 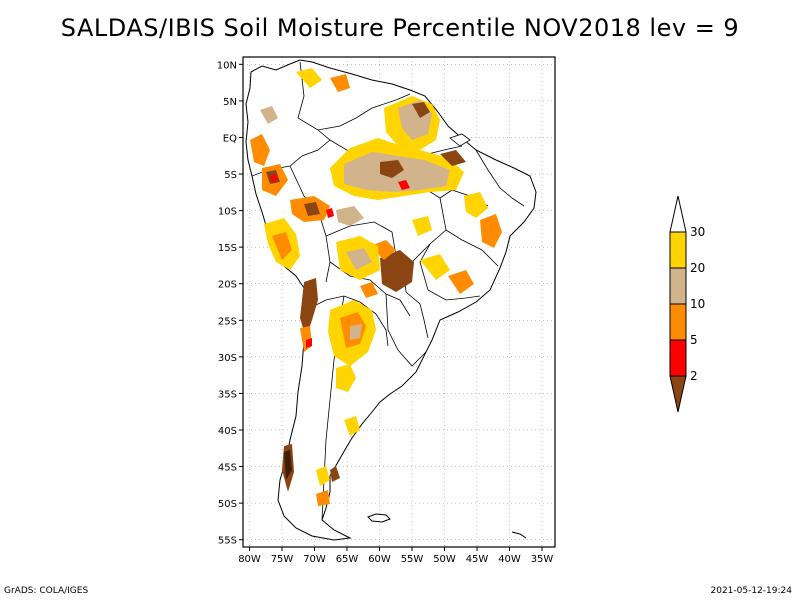 I want to click on lon-label: 55W, so click(x=412, y=559).